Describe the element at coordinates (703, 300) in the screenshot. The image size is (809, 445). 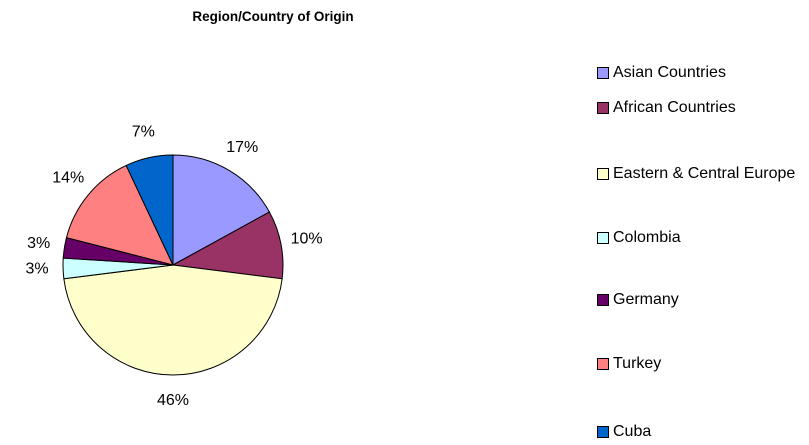
I see `legend-item: Germany` at that location.